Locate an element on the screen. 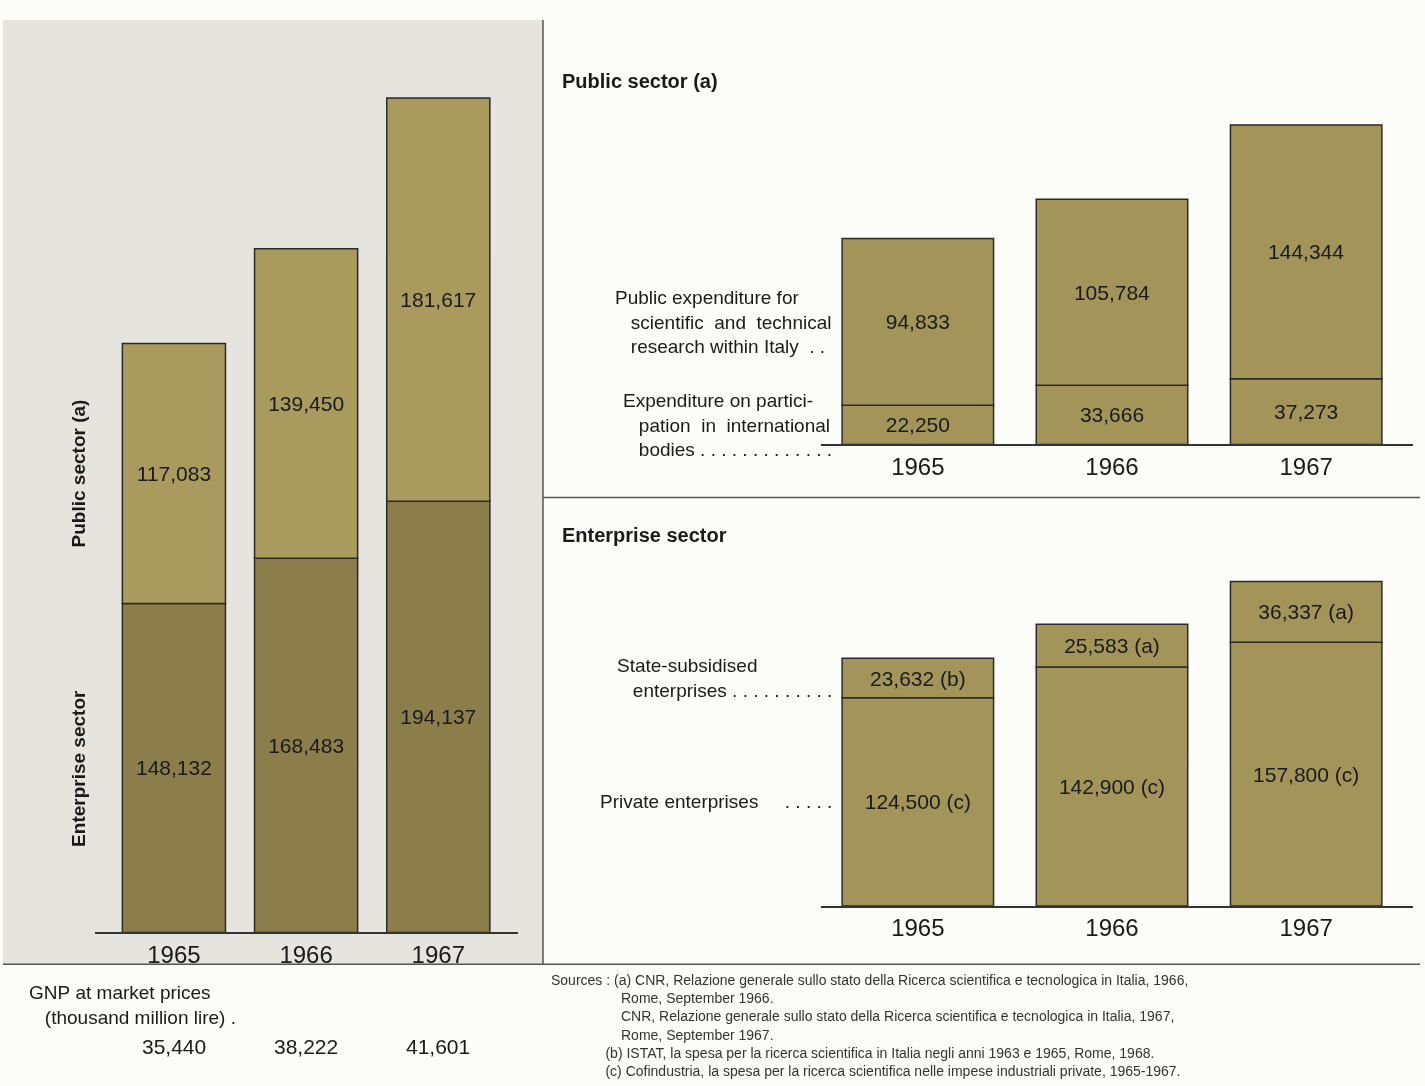 The image size is (1425, 1086). data-label: 181,617 is located at coordinates (438, 300).